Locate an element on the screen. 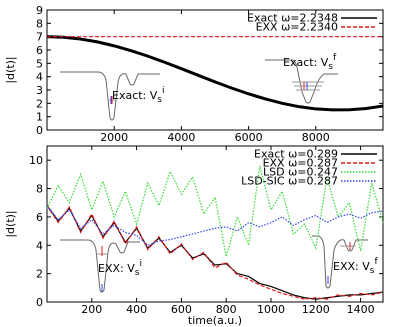  y-tick-label: 5 is located at coordinates (39, 63).